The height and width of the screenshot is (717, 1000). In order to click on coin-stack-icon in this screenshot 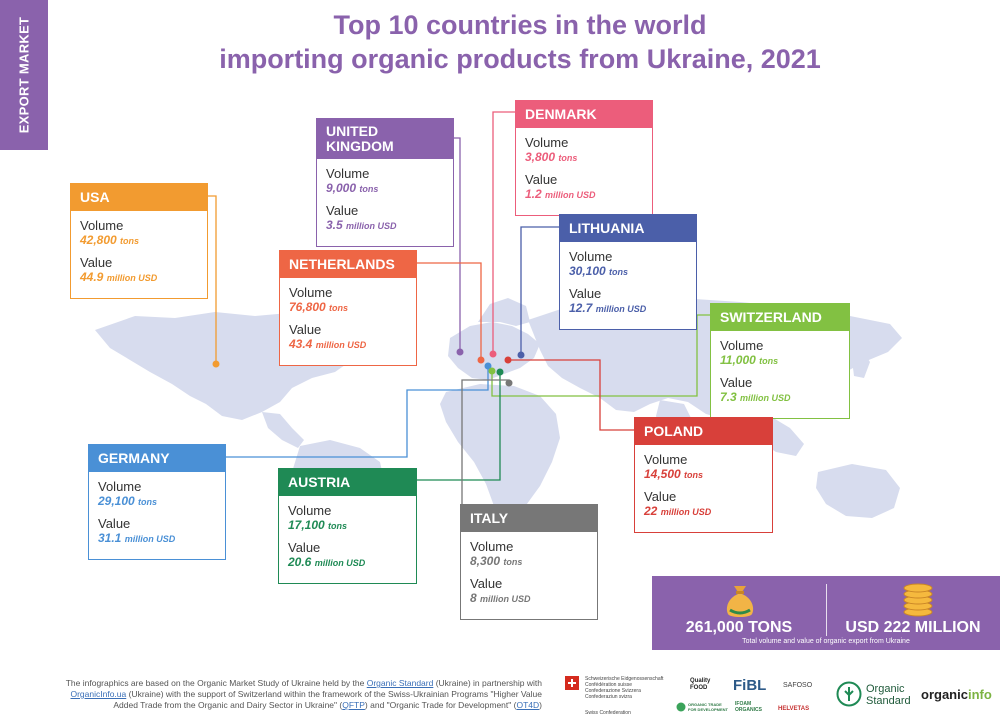, I will do `click(918, 600)`.